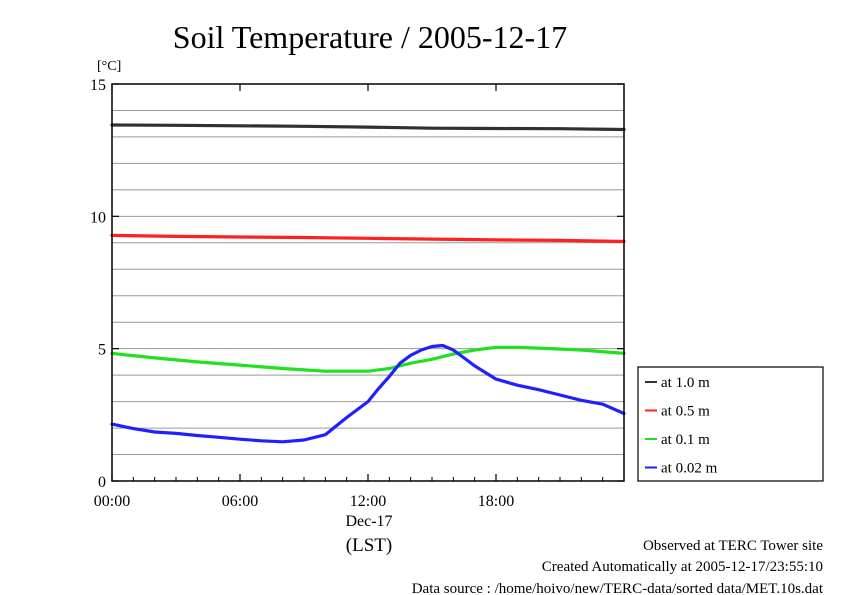 The height and width of the screenshot is (595, 842). What do you see at coordinates (112, 501) in the screenshot?
I see `x-tick-label-0: 00:00` at bounding box center [112, 501].